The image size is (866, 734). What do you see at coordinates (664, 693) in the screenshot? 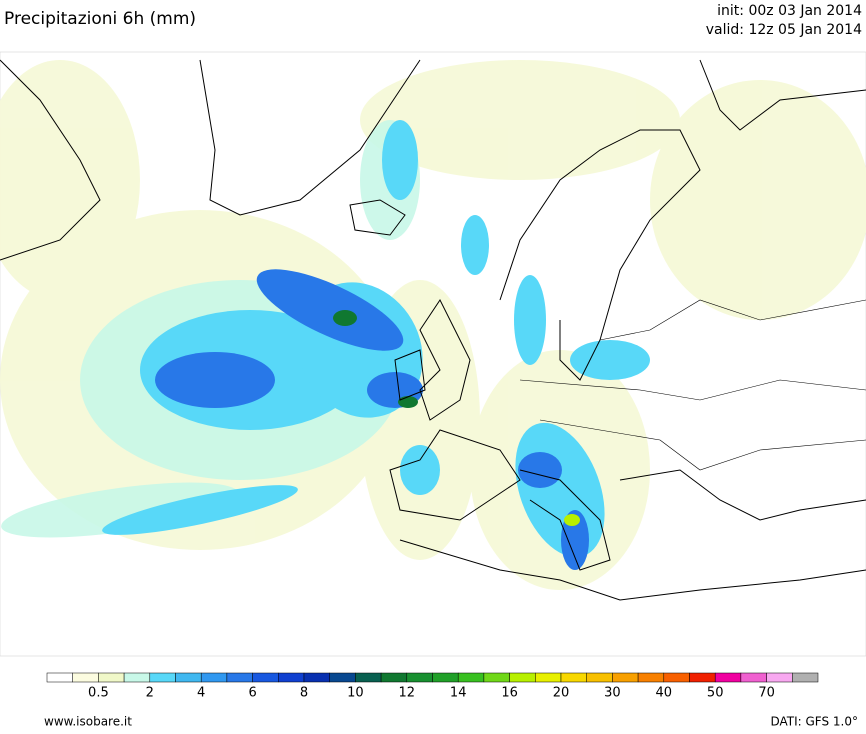
I see `legend-label: 40` at bounding box center [664, 693].